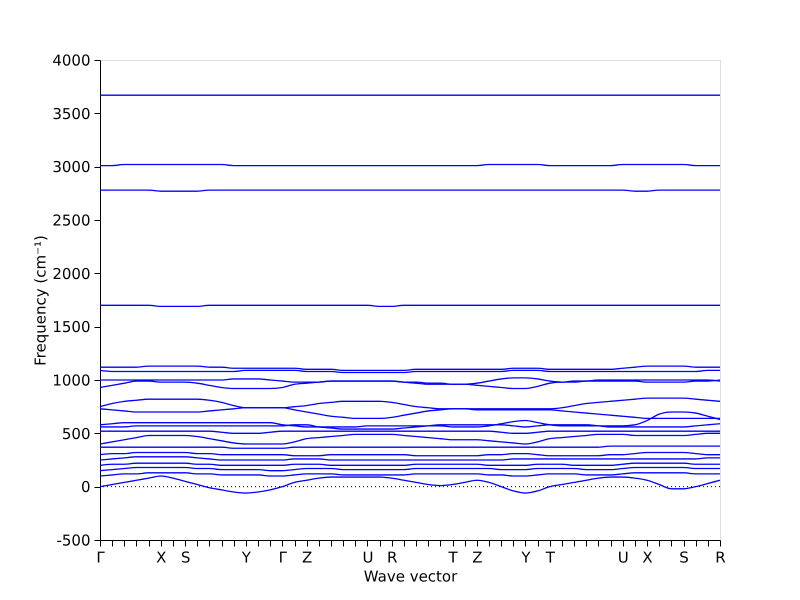 The height and width of the screenshot is (600, 800). Describe the element at coordinates (40, 300) in the screenshot. I see `y-axis-title: Frequency (cm⁻¹)` at that location.